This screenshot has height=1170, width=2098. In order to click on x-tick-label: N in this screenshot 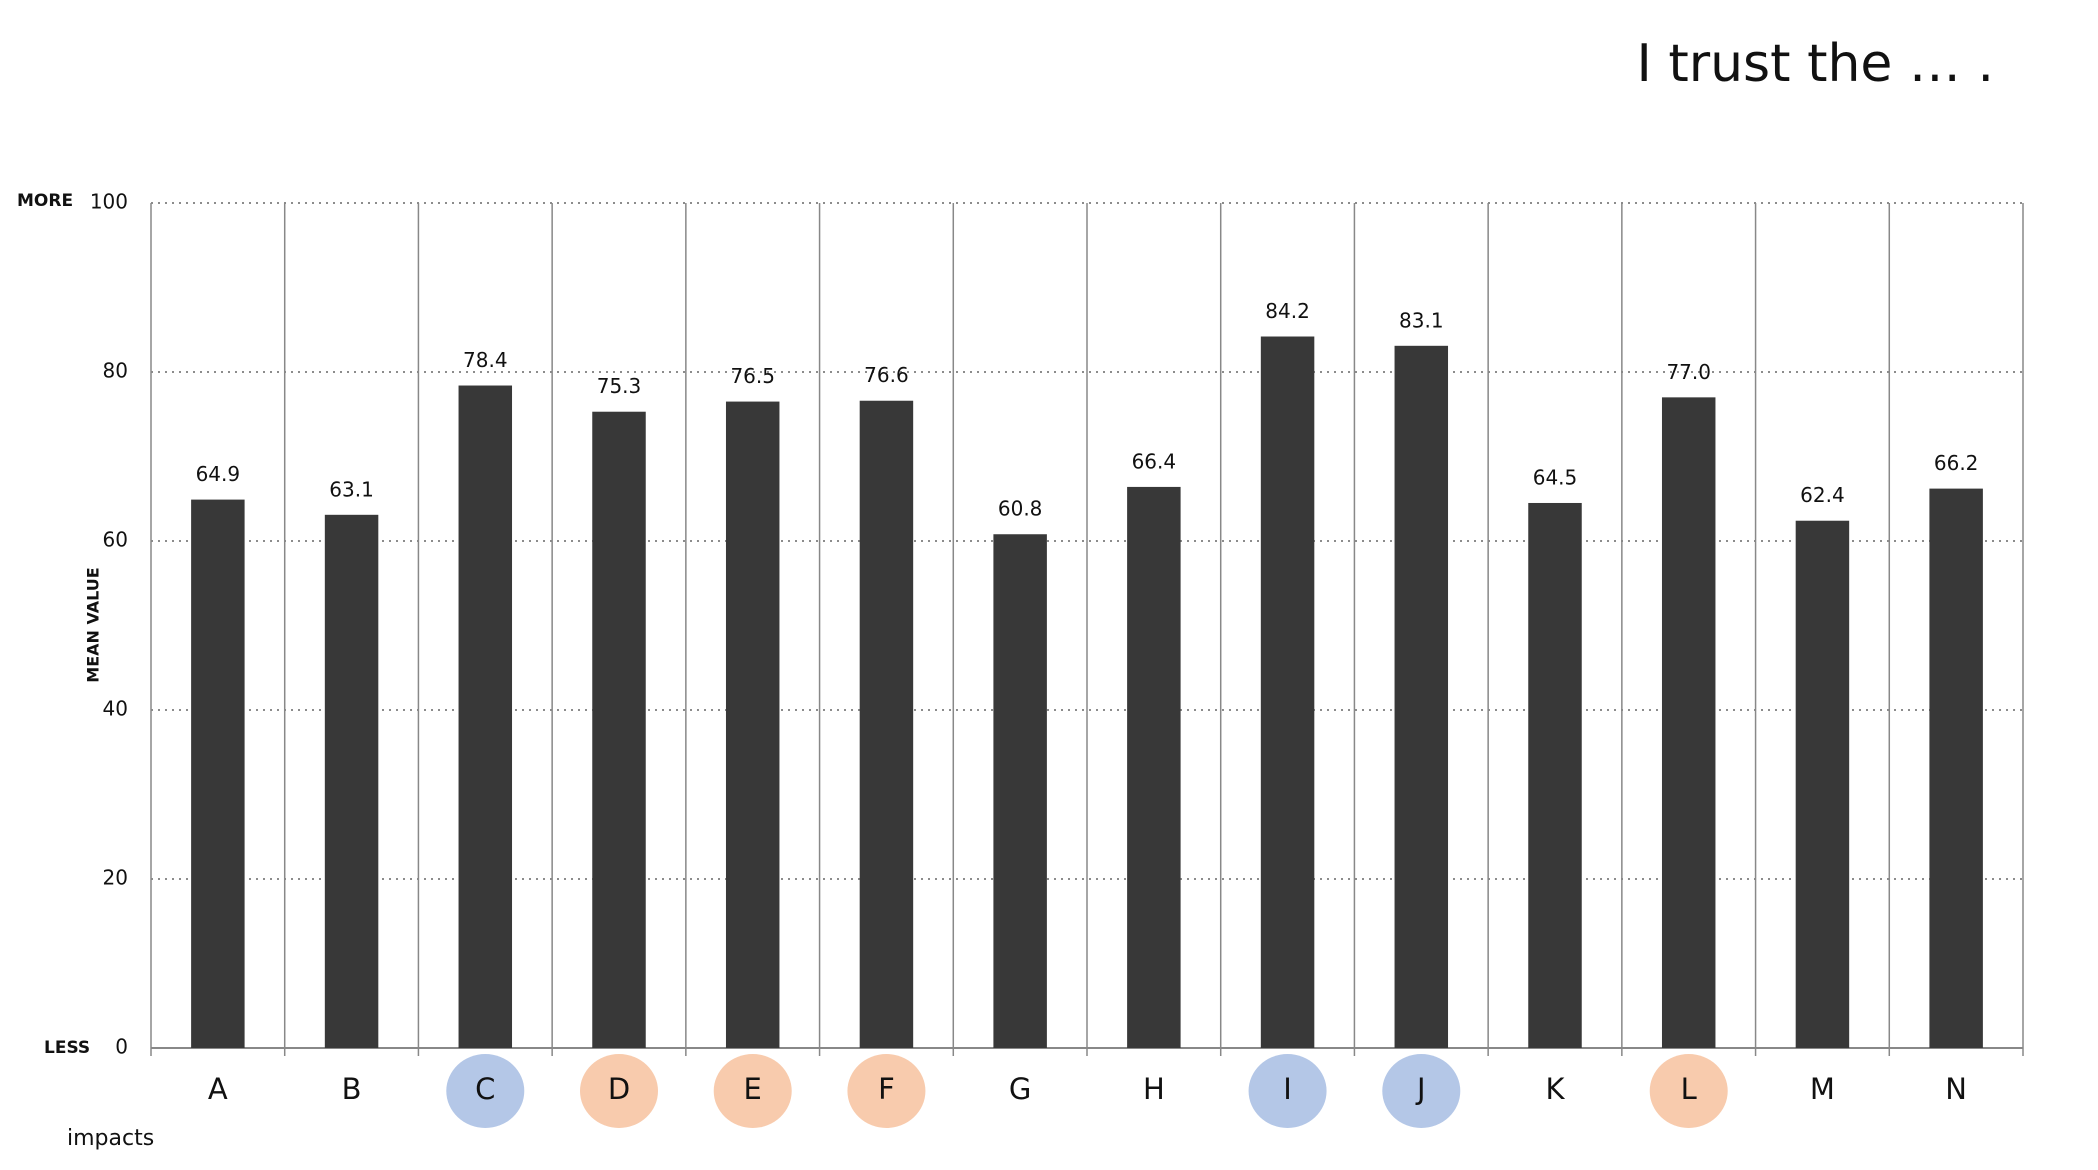, I will do `click(1956, 1089)`.